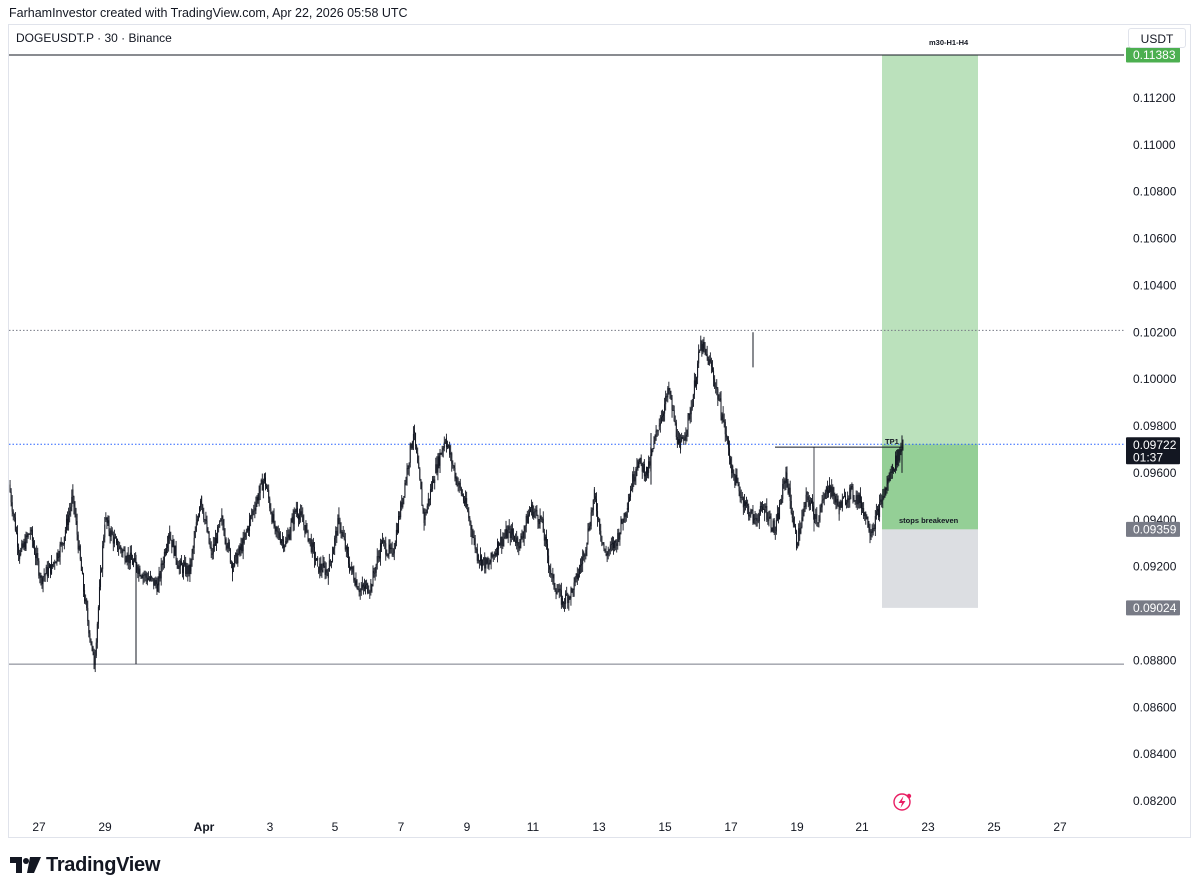  I want to click on tradingview-logo: TradingView, so click(85, 865).